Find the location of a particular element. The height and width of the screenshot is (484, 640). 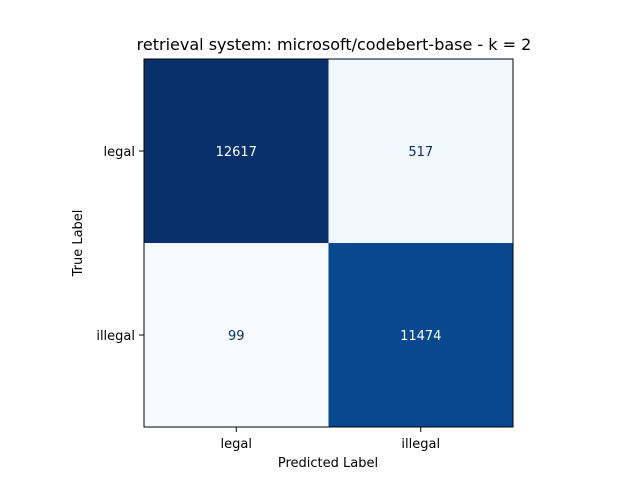

cell-value-r1-c1: 11474 is located at coordinates (420, 336).